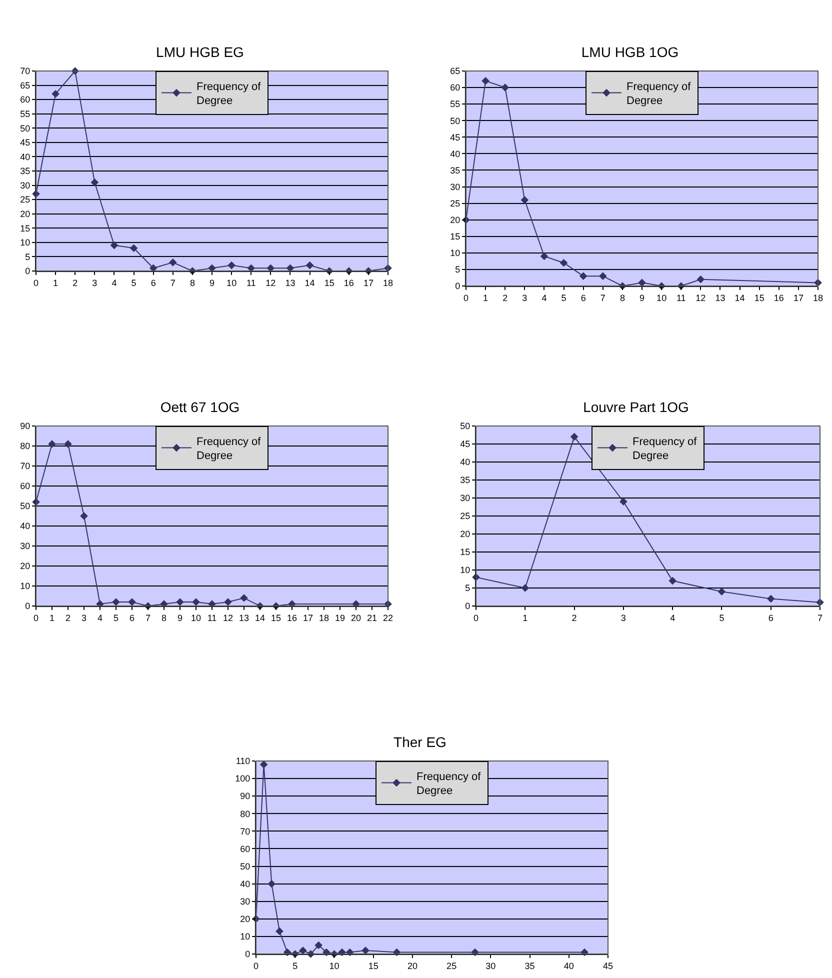  I want to click on y-tick-label: 90, so click(245, 796).